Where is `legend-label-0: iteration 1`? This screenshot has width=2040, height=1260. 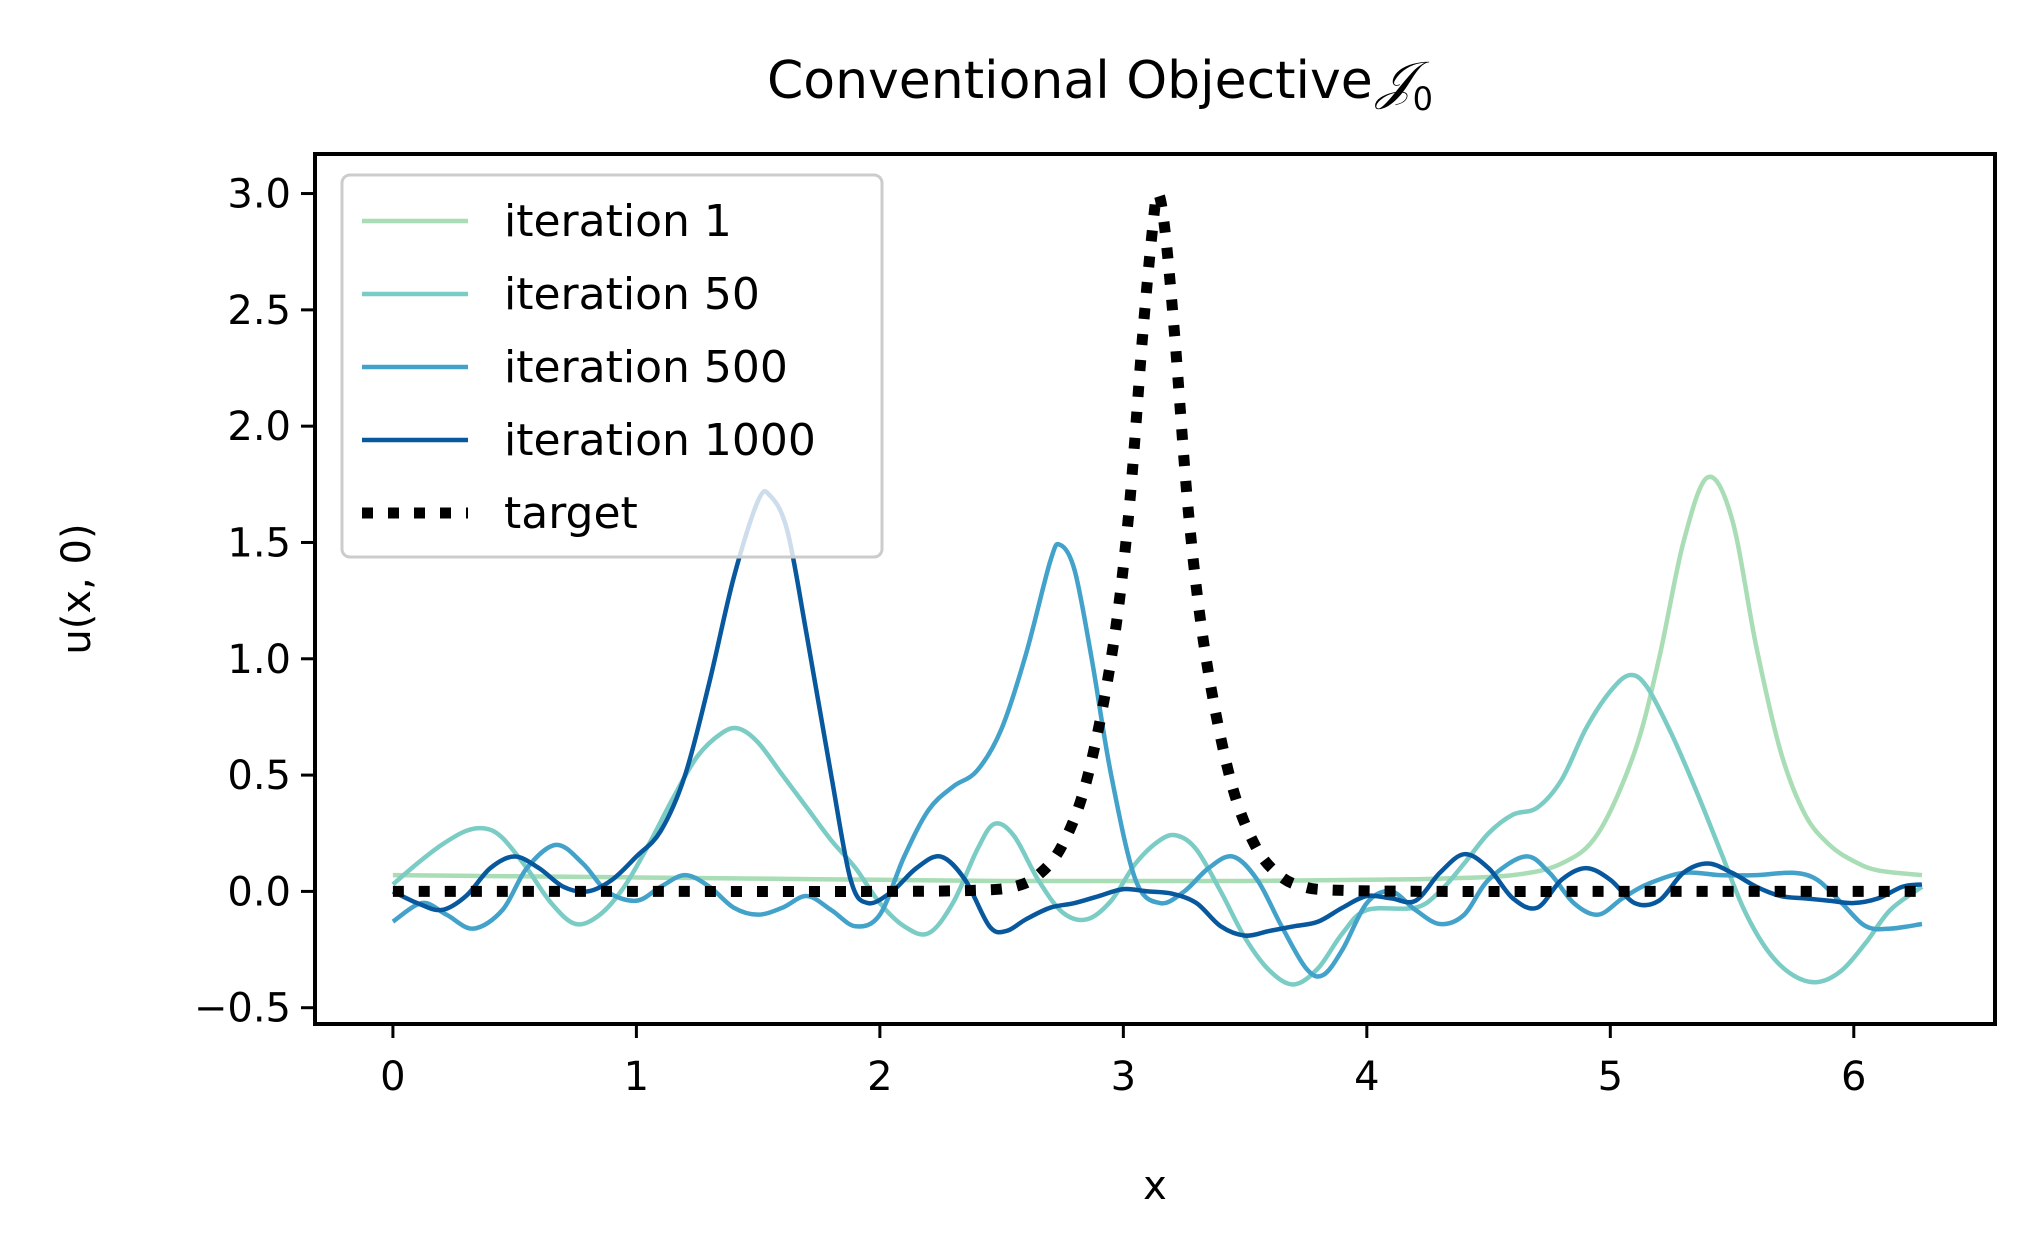
legend-label-0: iteration 1 is located at coordinates (618, 221).